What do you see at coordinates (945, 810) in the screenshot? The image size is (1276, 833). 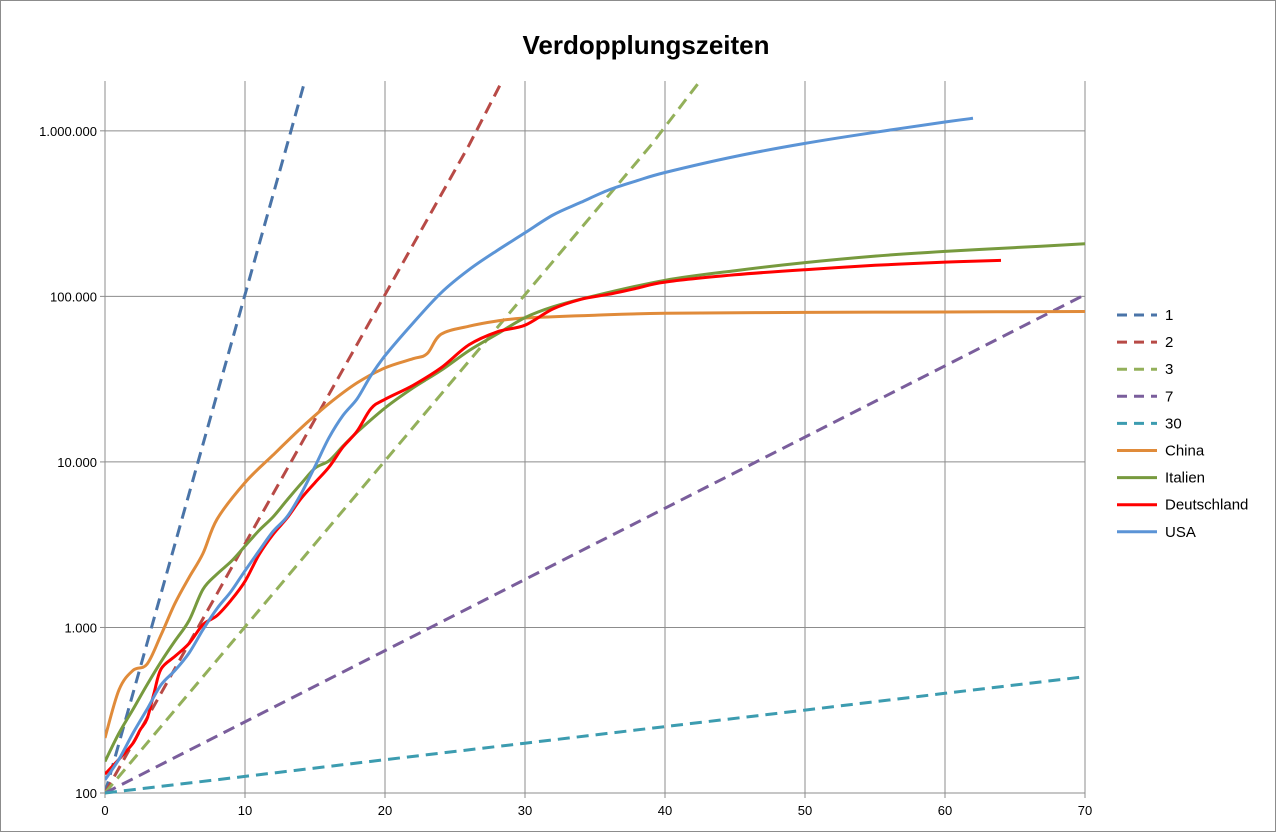 I see `x-tick-label: 60` at bounding box center [945, 810].